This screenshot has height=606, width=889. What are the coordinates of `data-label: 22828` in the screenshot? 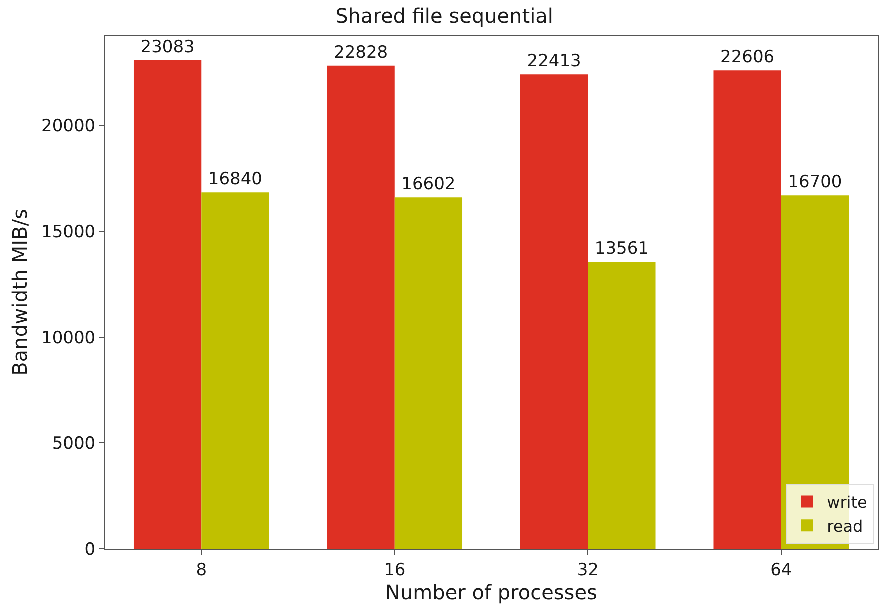 It's located at (361, 52).